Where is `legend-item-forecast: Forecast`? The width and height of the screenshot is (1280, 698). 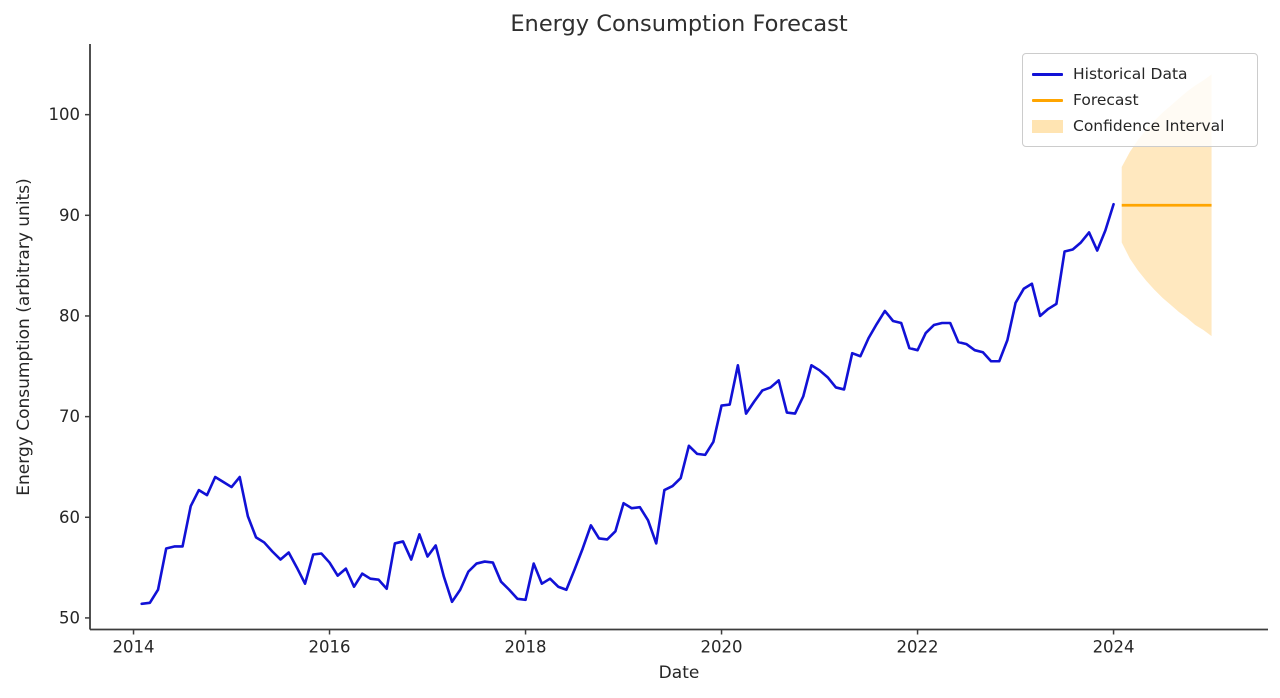
legend-item-forecast: Forecast is located at coordinates (1144, 100).